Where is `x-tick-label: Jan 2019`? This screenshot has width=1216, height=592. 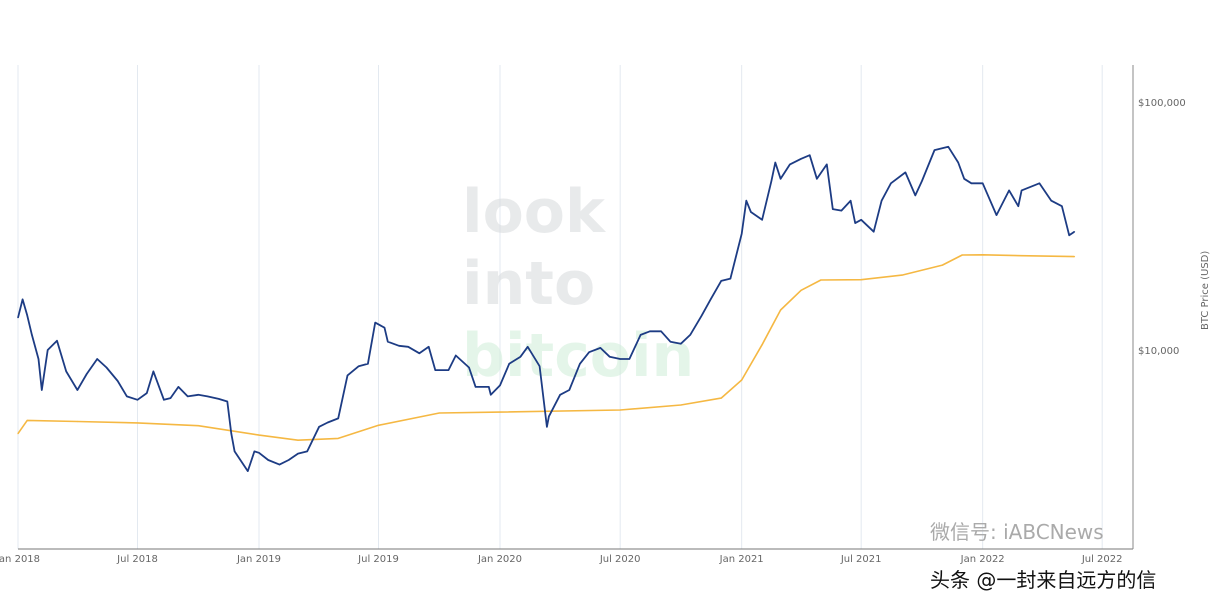
x-tick-label: Jan 2019 is located at coordinates (258, 559).